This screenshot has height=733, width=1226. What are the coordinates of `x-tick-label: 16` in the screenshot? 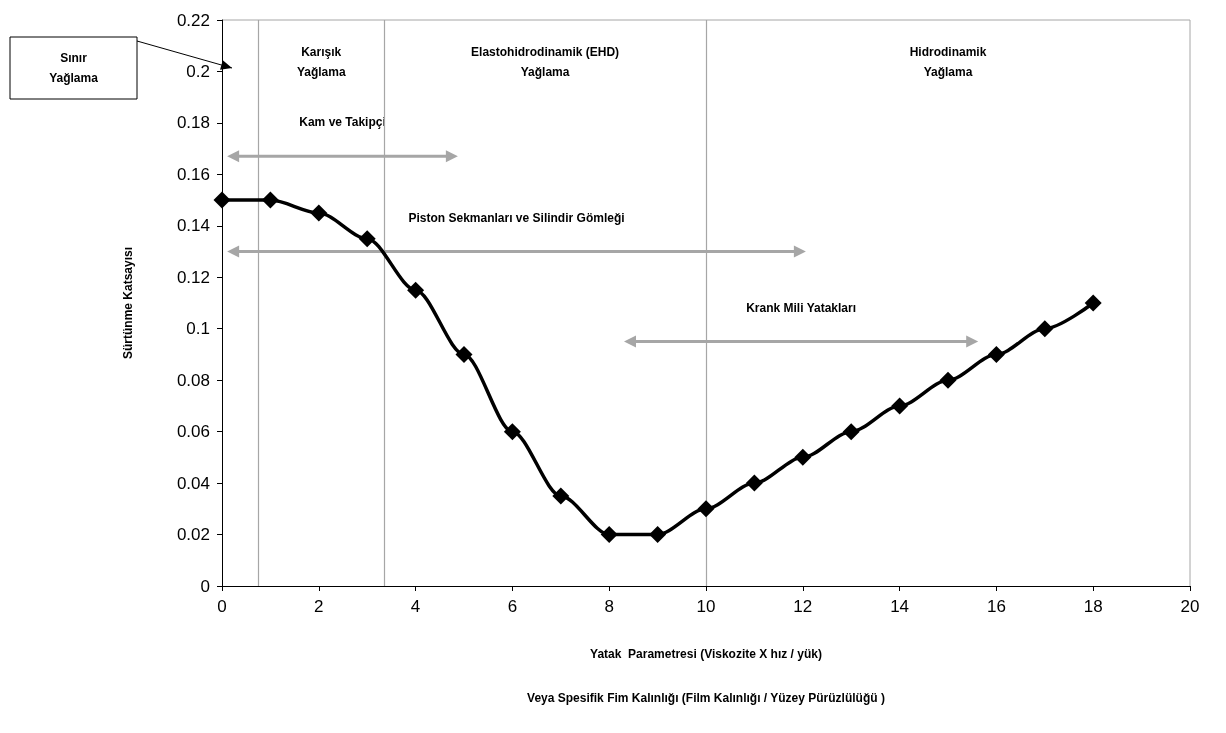 It's located at (996, 606).